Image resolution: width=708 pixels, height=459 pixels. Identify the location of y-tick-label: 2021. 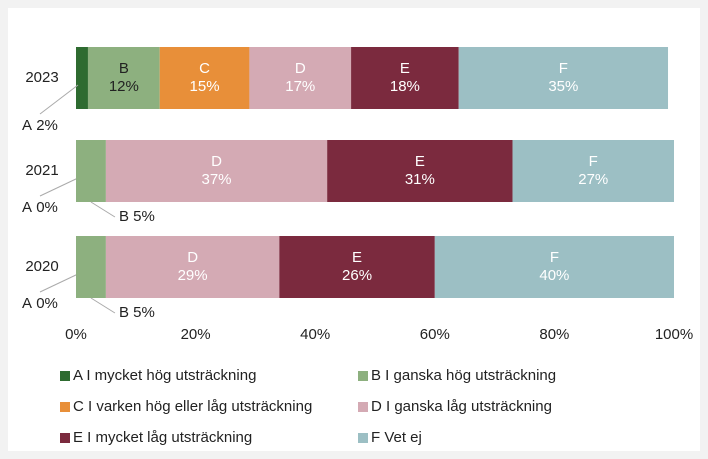
(41, 170).